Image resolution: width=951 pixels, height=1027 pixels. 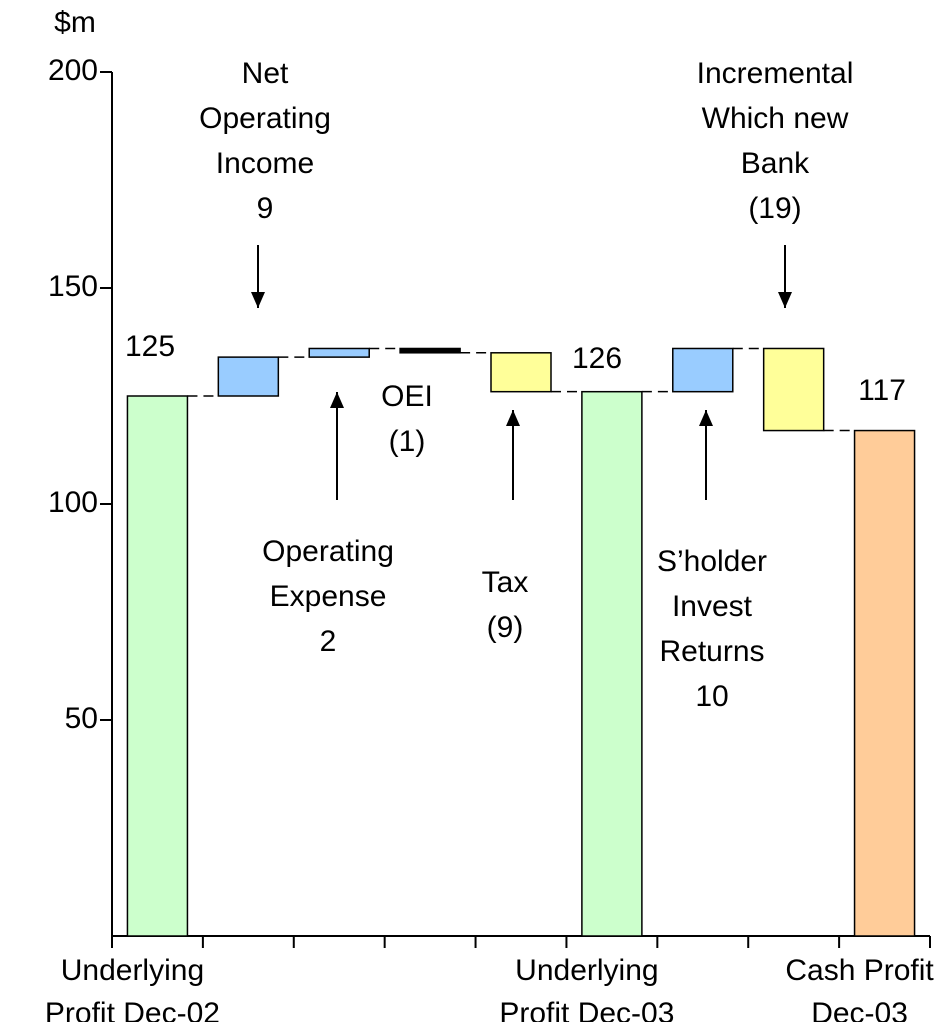 I want to click on y-tick-label: 100, so click(x=73, y=502).